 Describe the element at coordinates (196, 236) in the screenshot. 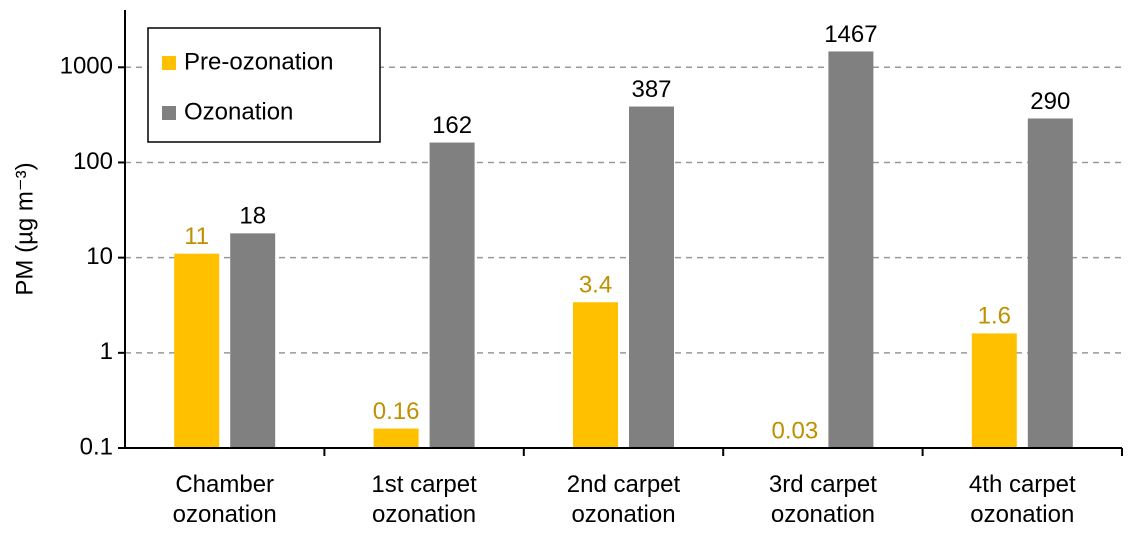

I see `data-label: 11` at that location.